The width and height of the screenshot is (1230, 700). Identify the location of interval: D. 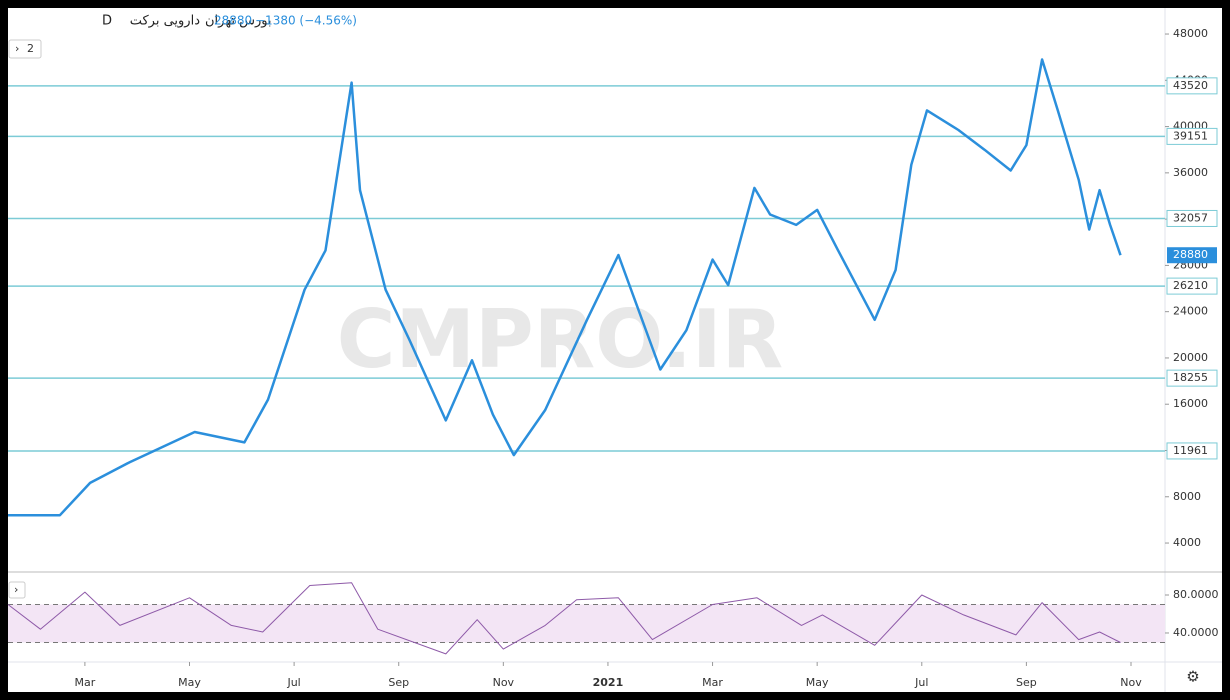
(107, 21).